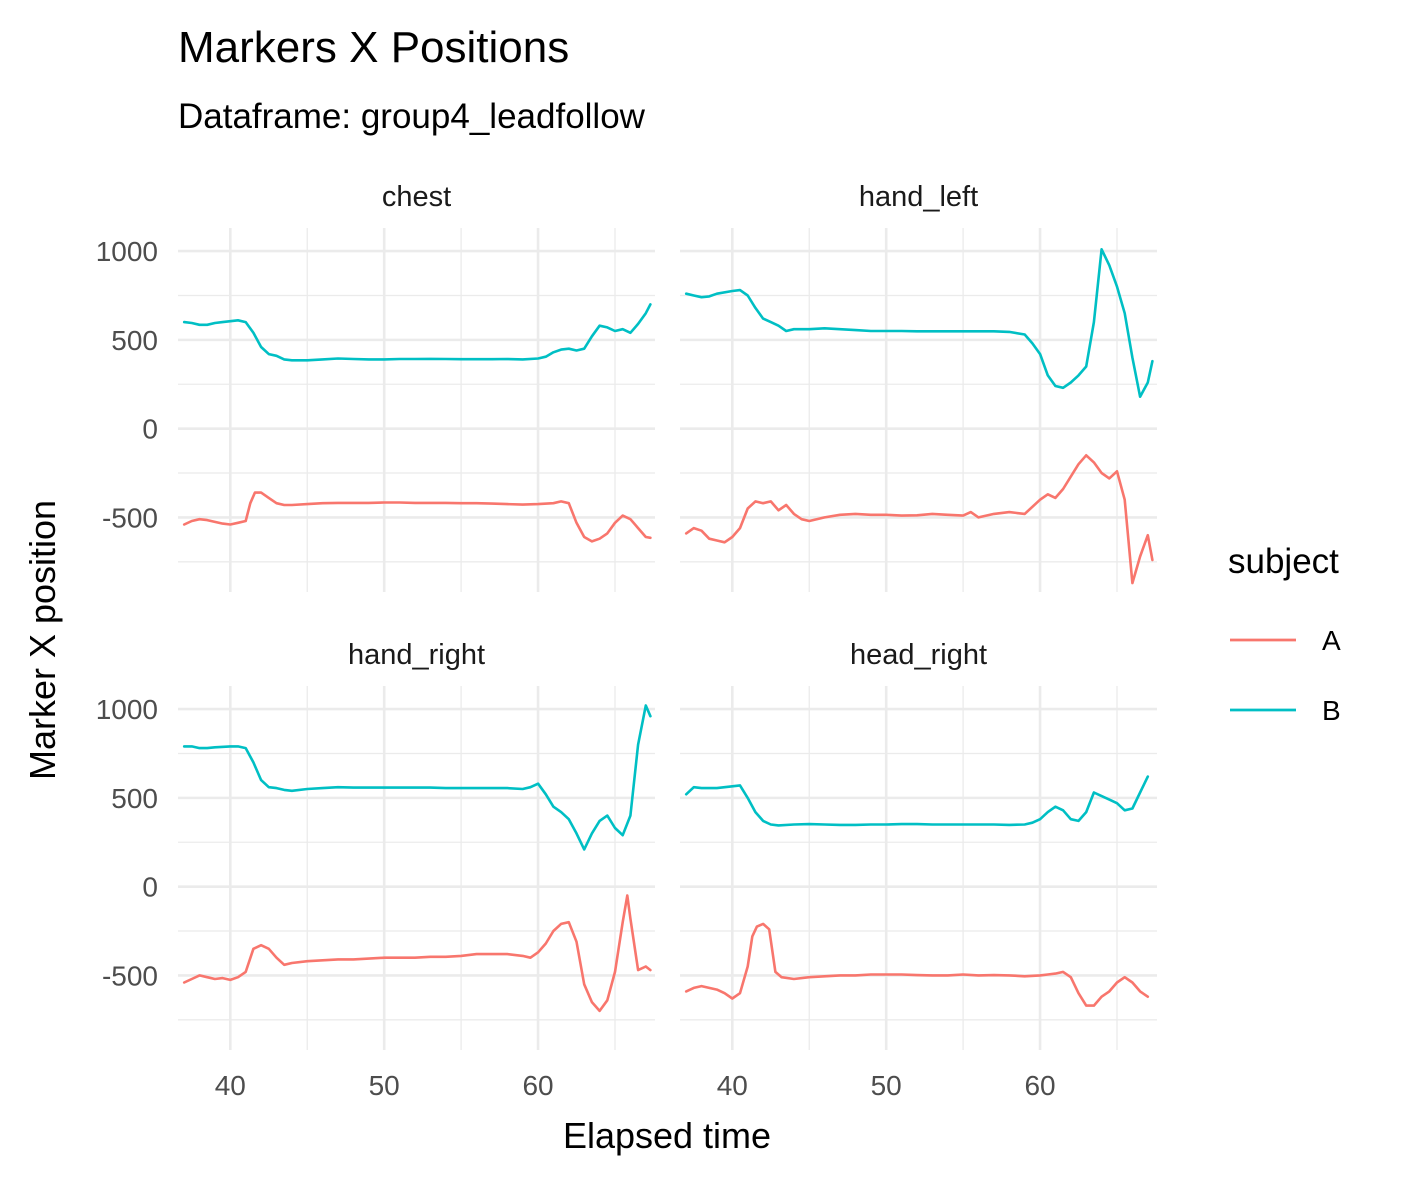 The height and width of the screenshot is (1181, 1417). Describe the element at coordinates (667, 1135) in the screenshot. I see `x-axis-title: Elapsed time` at that location.